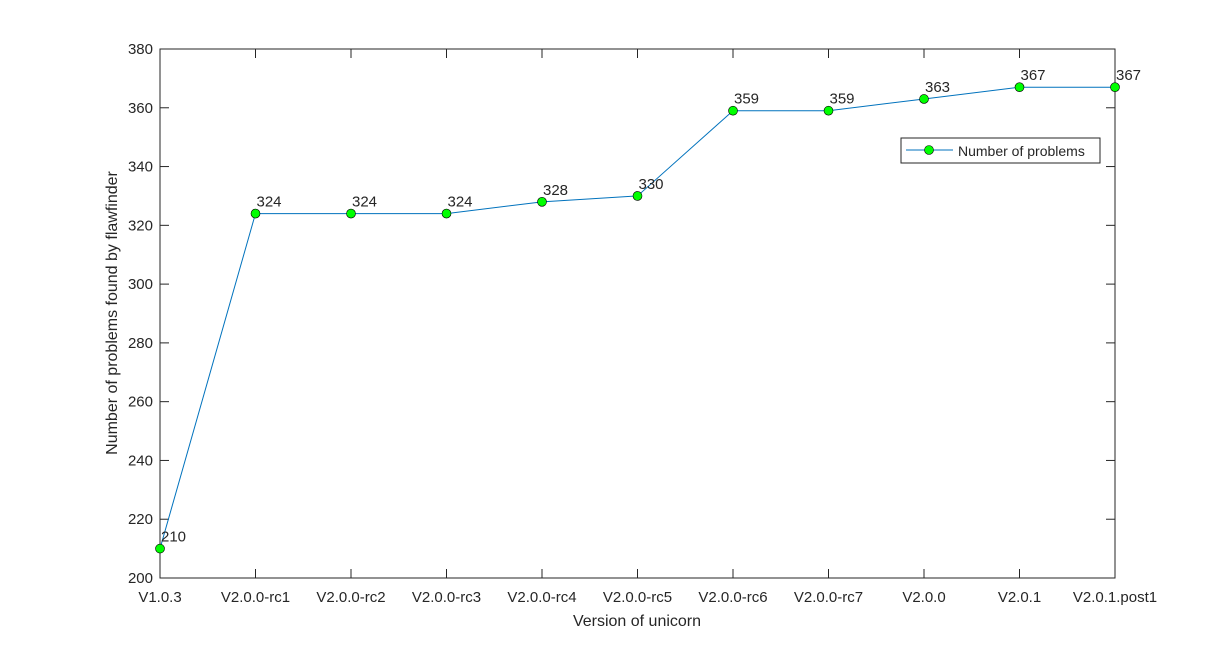  I want to click on data-label: 363, so click(937, 87).